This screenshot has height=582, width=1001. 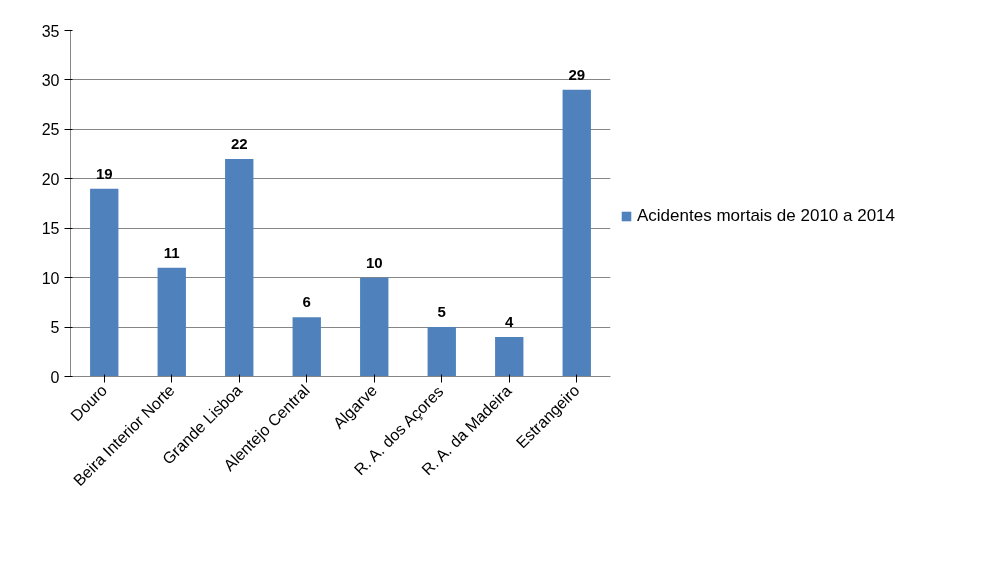 I want to click on y-tick-label: 10, so click(x=50, y=278).